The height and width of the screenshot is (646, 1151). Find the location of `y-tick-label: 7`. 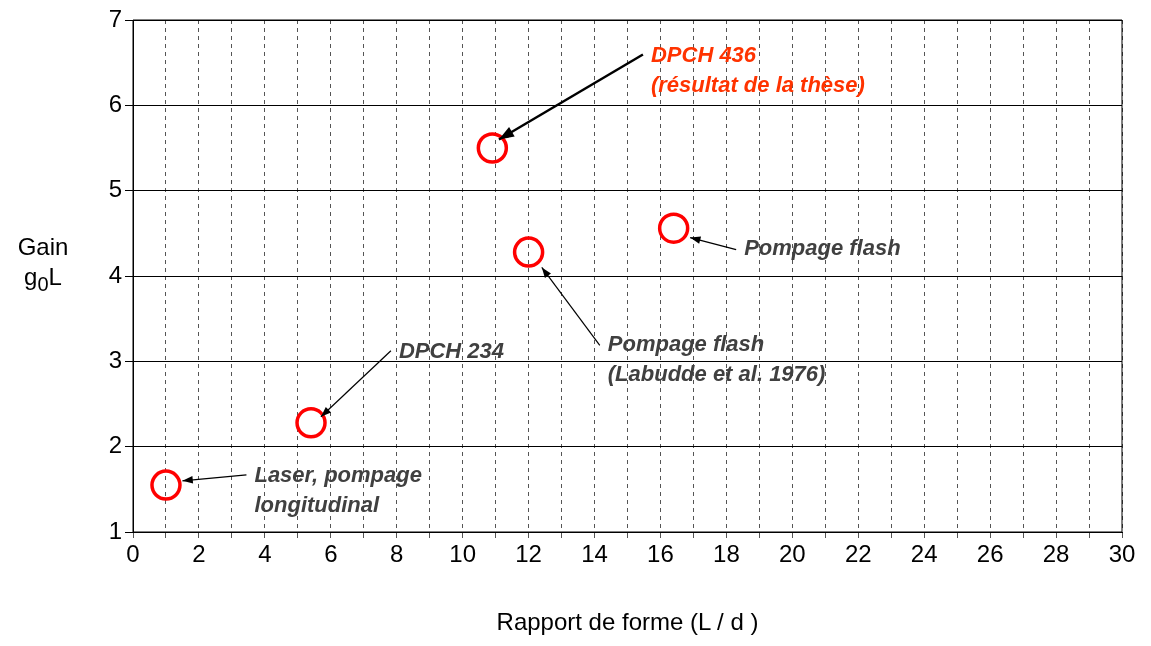

y-tick-label: 7 is located at coordinates (115, 18).